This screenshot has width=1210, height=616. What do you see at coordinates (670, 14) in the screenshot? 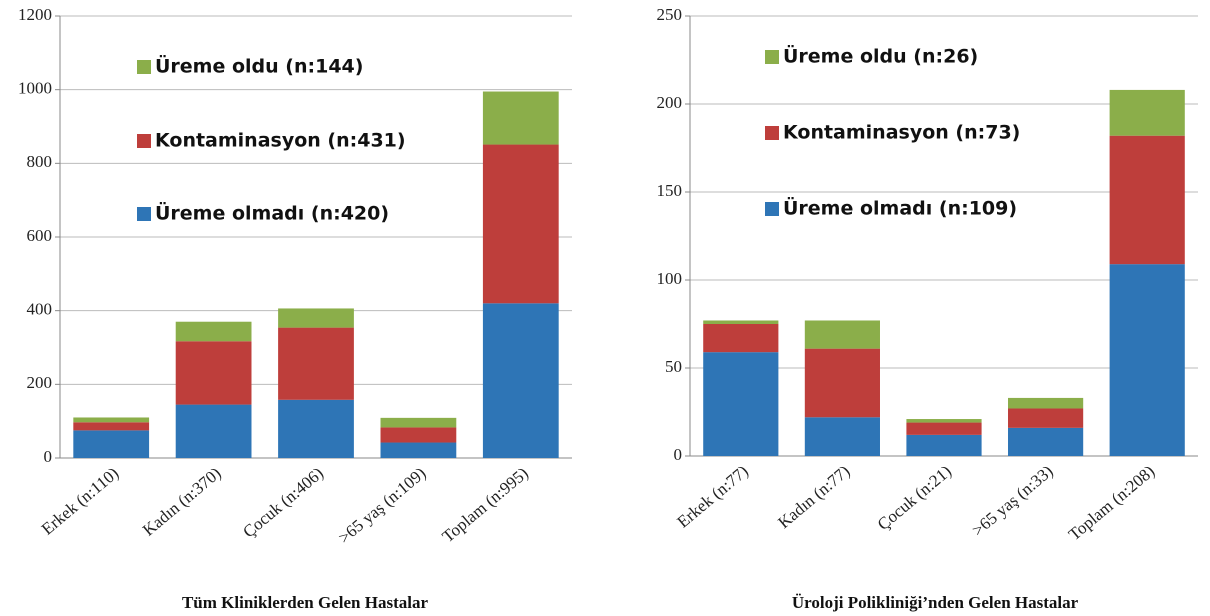
I see `y-tick-label: 250` at bounding box center [670, 14].